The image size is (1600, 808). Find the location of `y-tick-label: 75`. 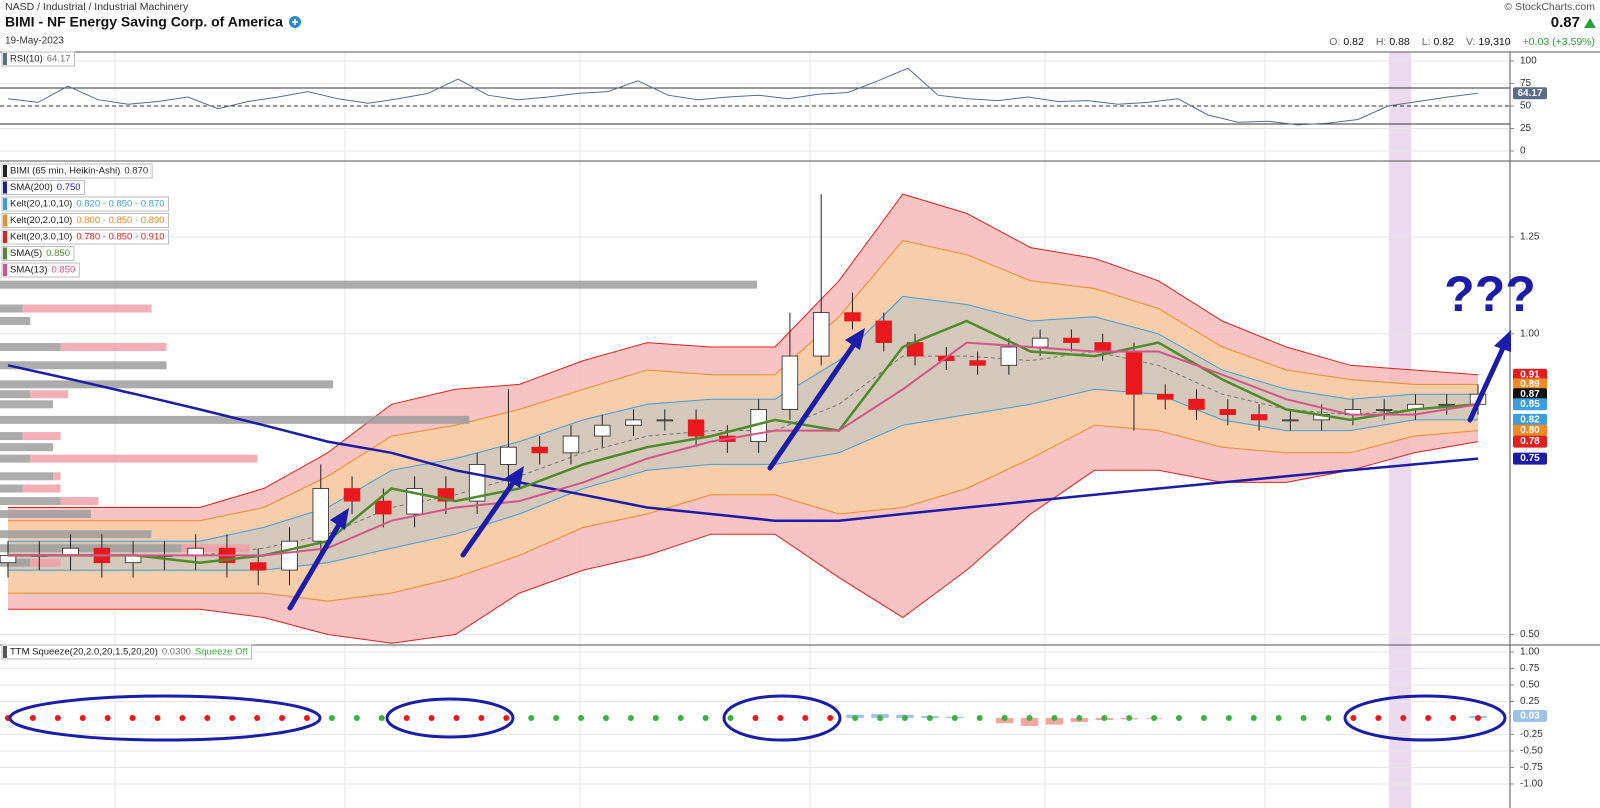

y-tick-label: 75 is located at coordinates (1526, 83).